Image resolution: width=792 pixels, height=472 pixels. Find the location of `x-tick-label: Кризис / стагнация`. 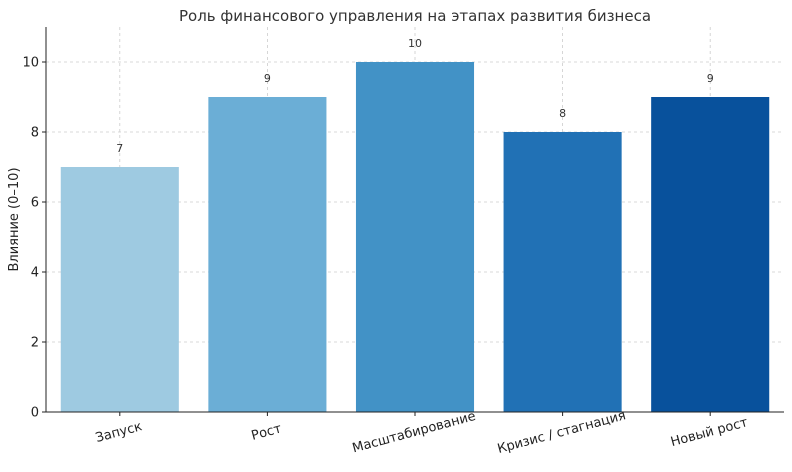

x-tick-label: Кризис / стагнация is located at coordinates (562, 432).